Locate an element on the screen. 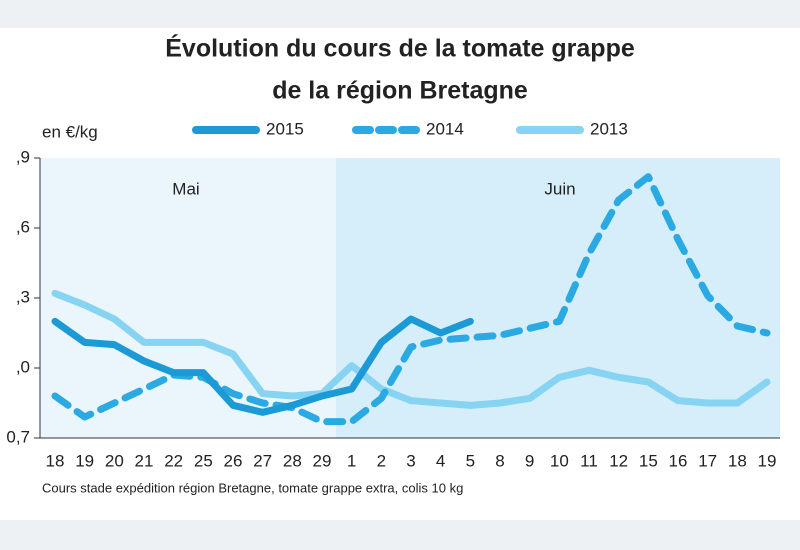  x-tick-label: 11 is located at coordinates (589, 460).